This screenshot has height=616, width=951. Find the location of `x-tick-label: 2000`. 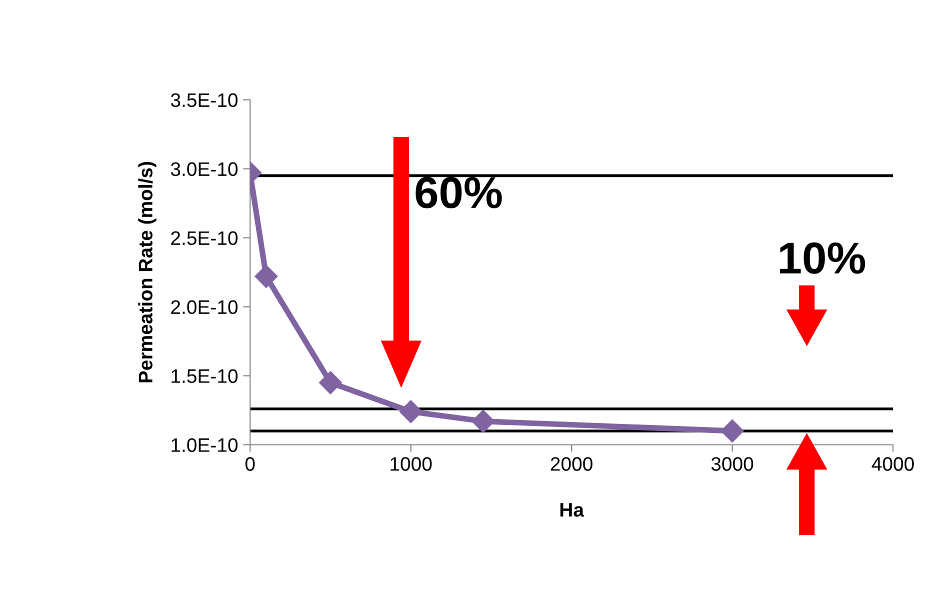

x-tick-label: 2000 is located at coordinates (571, 464).